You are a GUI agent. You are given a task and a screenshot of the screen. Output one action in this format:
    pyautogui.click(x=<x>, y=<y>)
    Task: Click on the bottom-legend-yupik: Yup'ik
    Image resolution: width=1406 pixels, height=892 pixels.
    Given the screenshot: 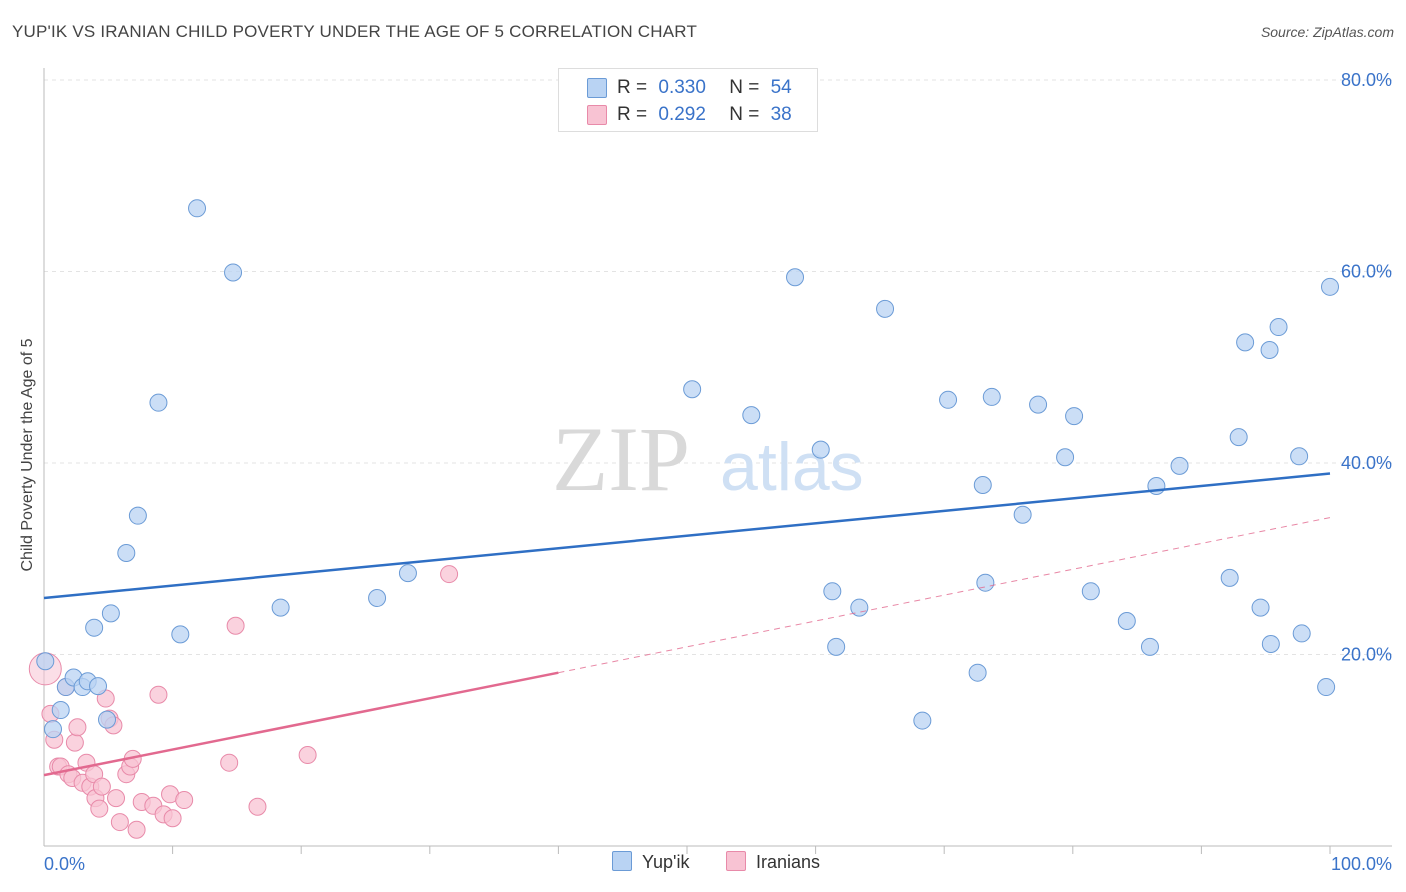 What is the action you would take?
    pyautogui.click(x=650, y=862)
    